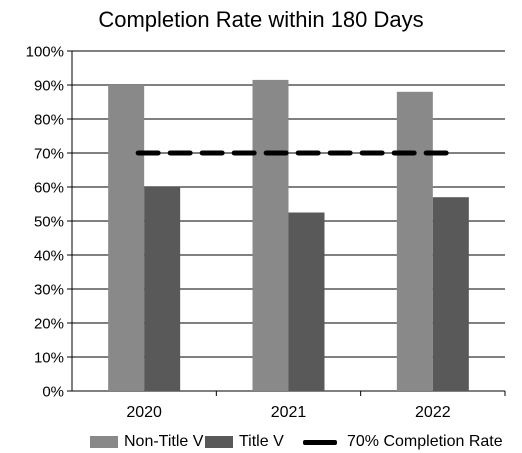 The height and width of the screenshot is (453, 522). What do you see at coordinates (320, 442) in the screenshot?
I see `legend-dash-completion-rate` at bounding box center [320, 442].